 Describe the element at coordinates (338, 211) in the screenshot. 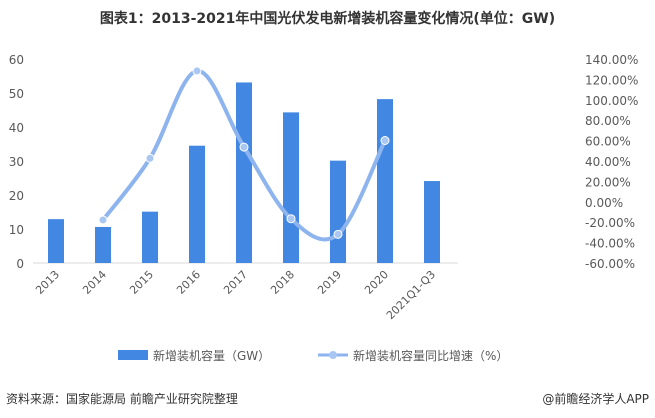

I see `bar-2019` at that location.